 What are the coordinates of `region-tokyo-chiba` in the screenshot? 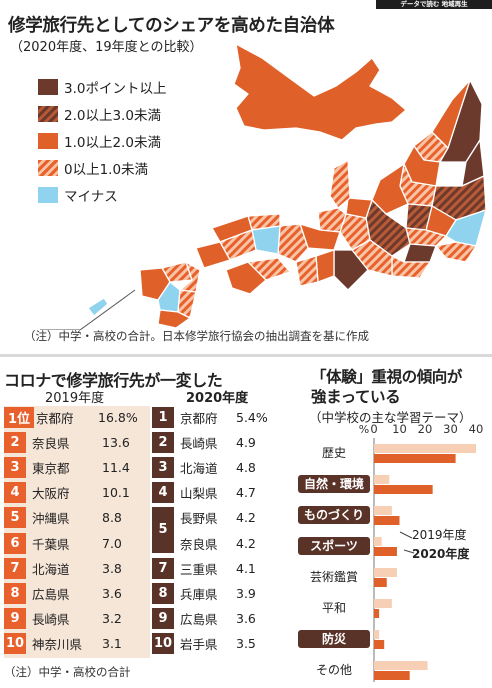 It's located at (456, 252).